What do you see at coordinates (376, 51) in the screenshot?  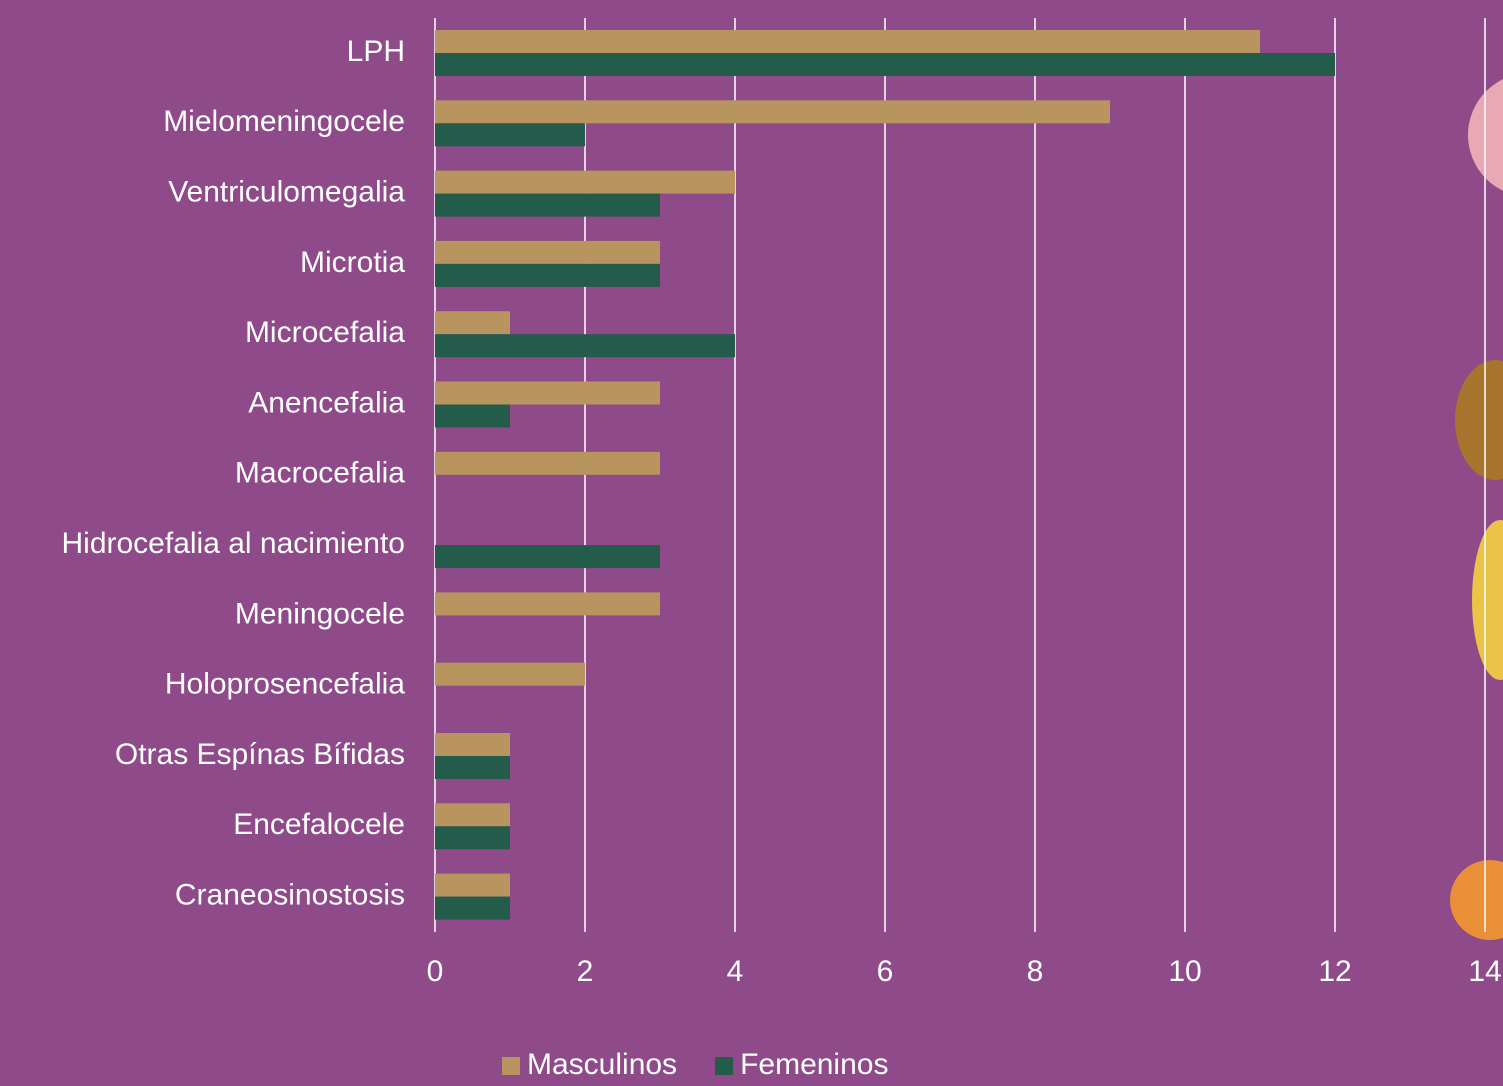 I see `y-tick-label: LPH` at bounding box center [376, 51].